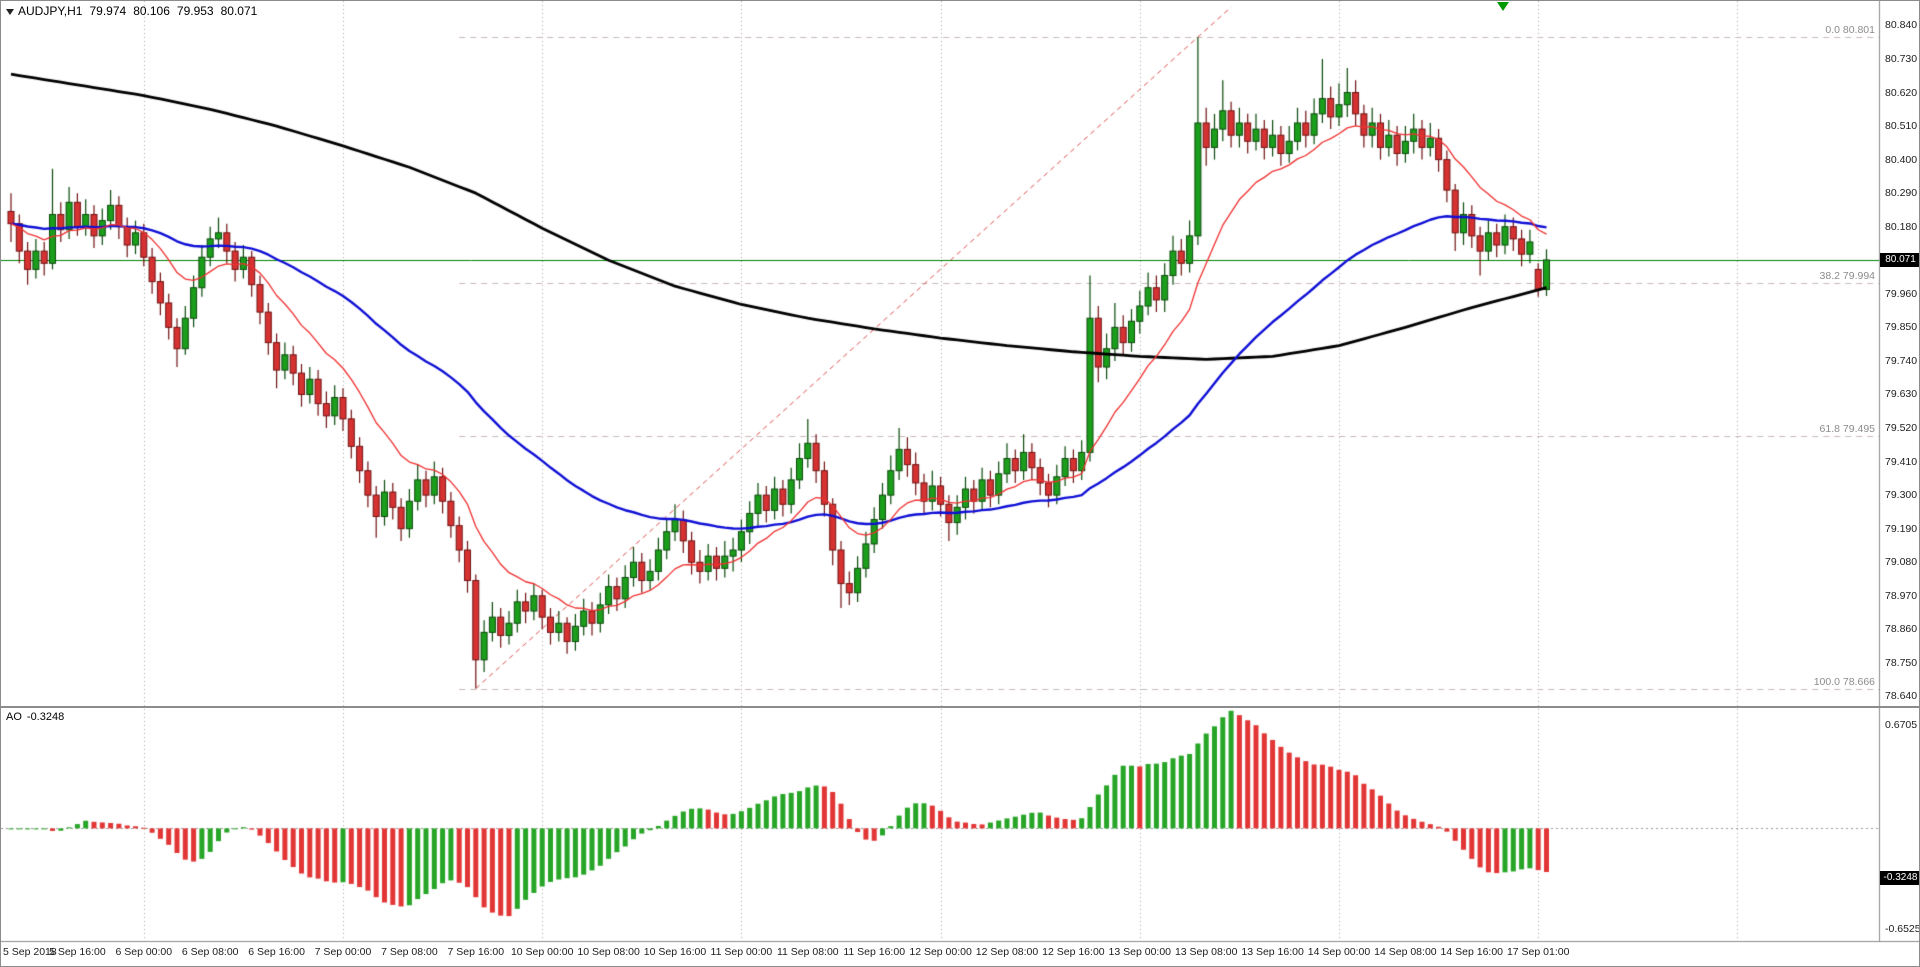 Image resolution: width=1920 pixels, height=967 pixels. I want to click on time-axis-label: 14 Sep 16:00, so click(1472, 952).